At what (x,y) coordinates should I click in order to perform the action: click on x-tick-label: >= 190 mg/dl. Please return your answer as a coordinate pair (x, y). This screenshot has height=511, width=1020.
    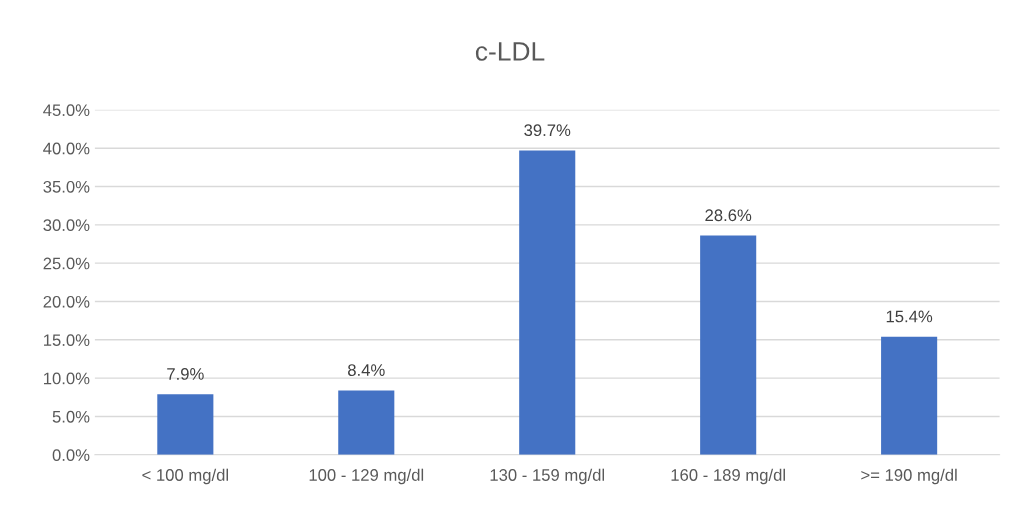
    Looking at the image, I should click on (909, 476).